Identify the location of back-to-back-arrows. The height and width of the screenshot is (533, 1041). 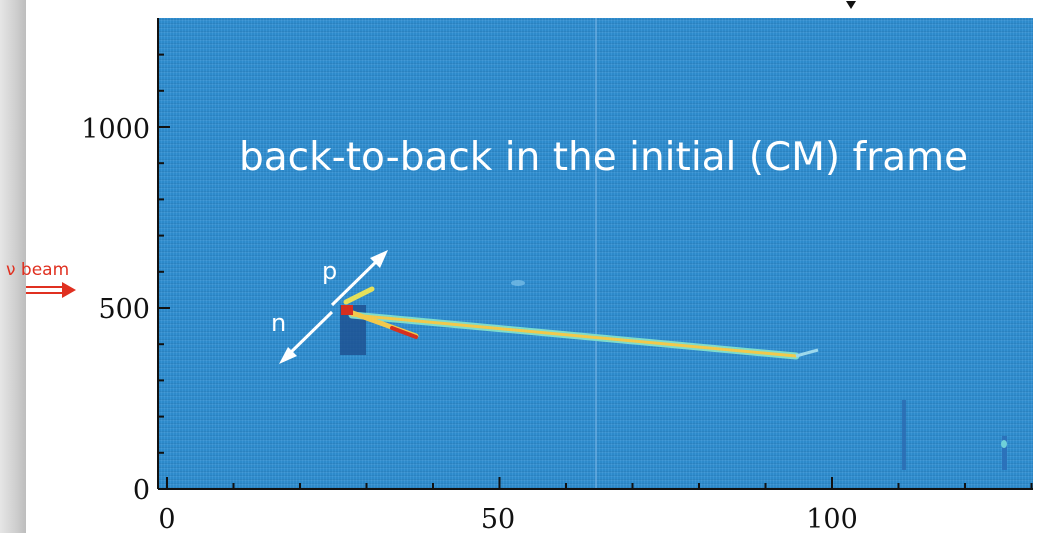
(333, 307).